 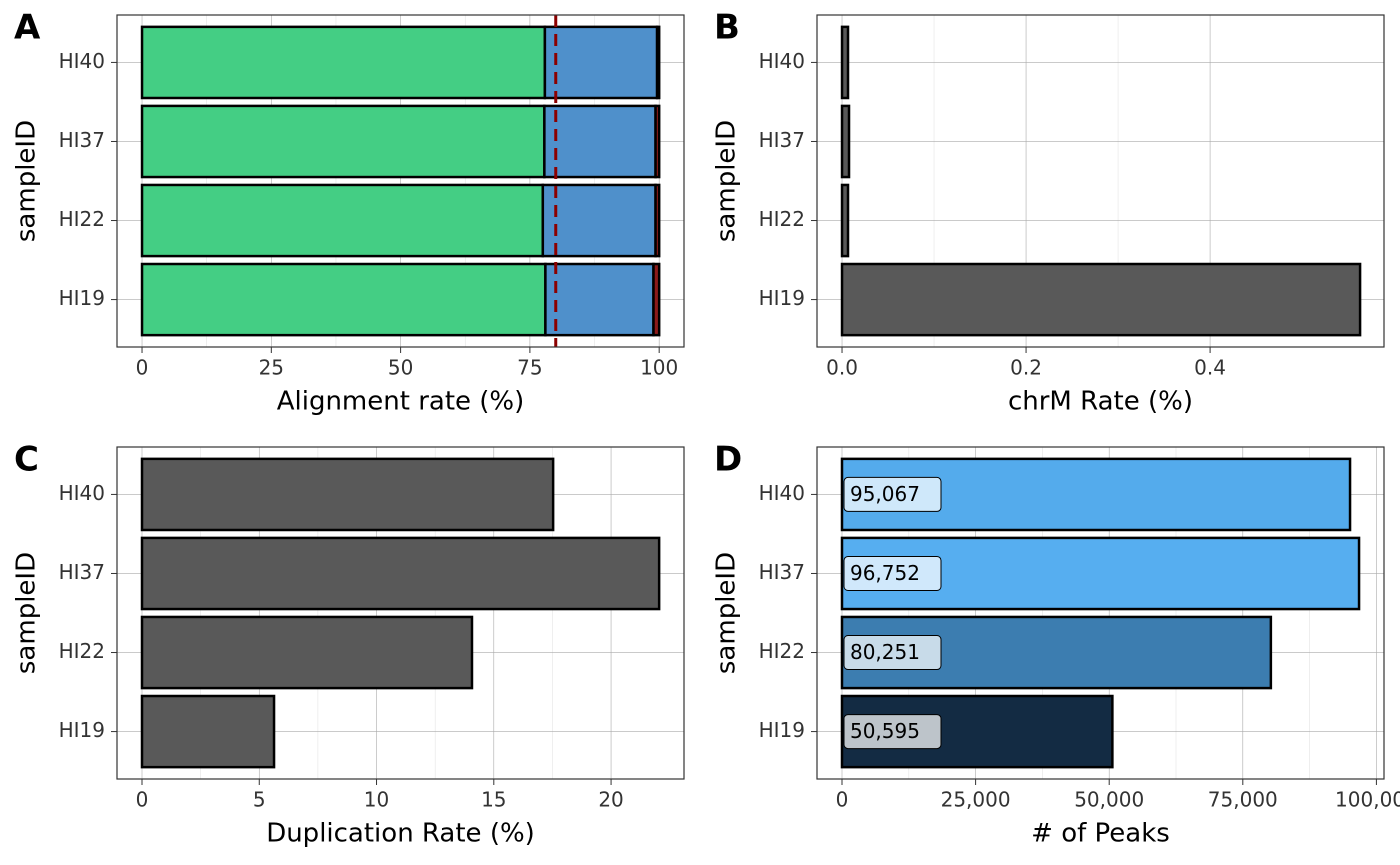 What do you see at coordinates (728, 460) in the screenshot?
I see `panel-tag: D` at bounding box center [728, 460].